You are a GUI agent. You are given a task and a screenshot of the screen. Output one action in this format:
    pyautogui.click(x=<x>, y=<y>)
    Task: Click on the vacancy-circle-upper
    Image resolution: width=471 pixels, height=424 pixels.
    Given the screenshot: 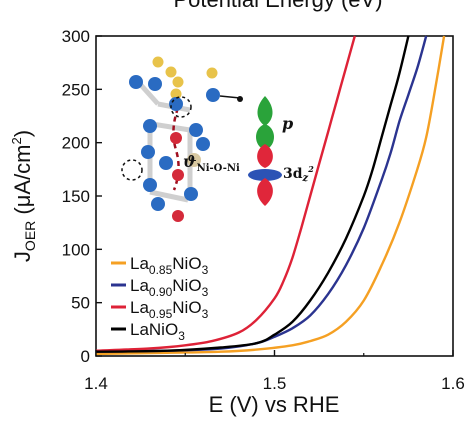 What is the action you would take?
    pyautogui.click(x=181, y=107)
    